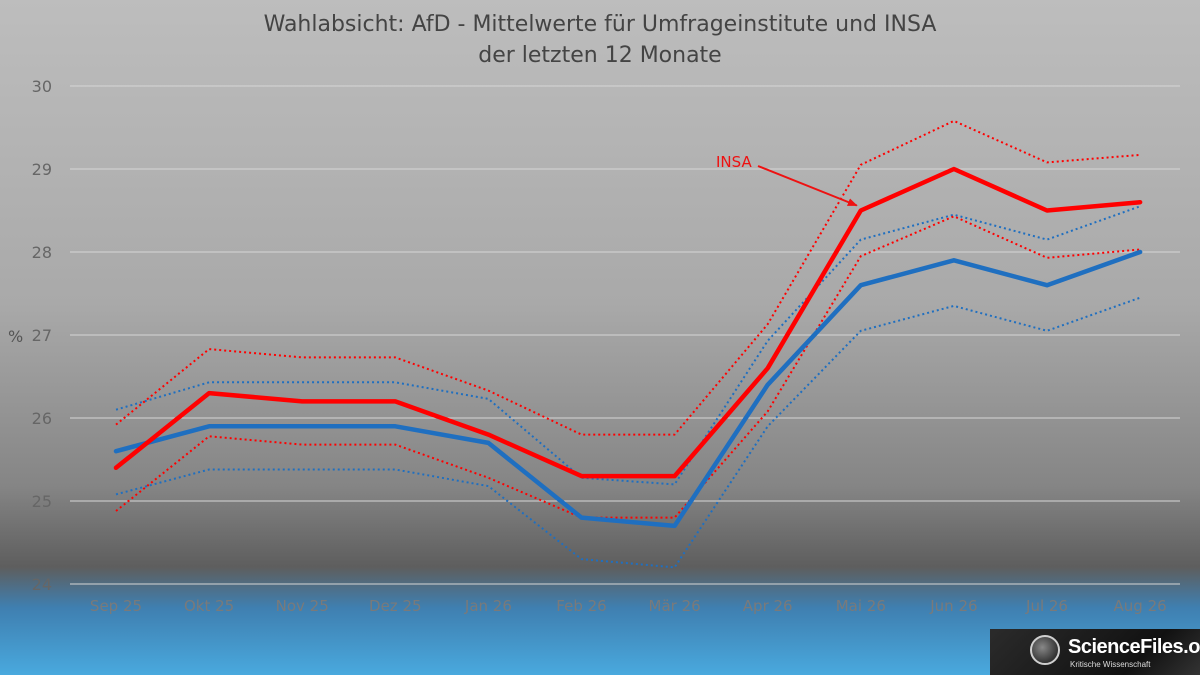 The width and height of the screenshot is (1200, 675). I want to click on x-tick-label: Apr 26, so click(768, 606).